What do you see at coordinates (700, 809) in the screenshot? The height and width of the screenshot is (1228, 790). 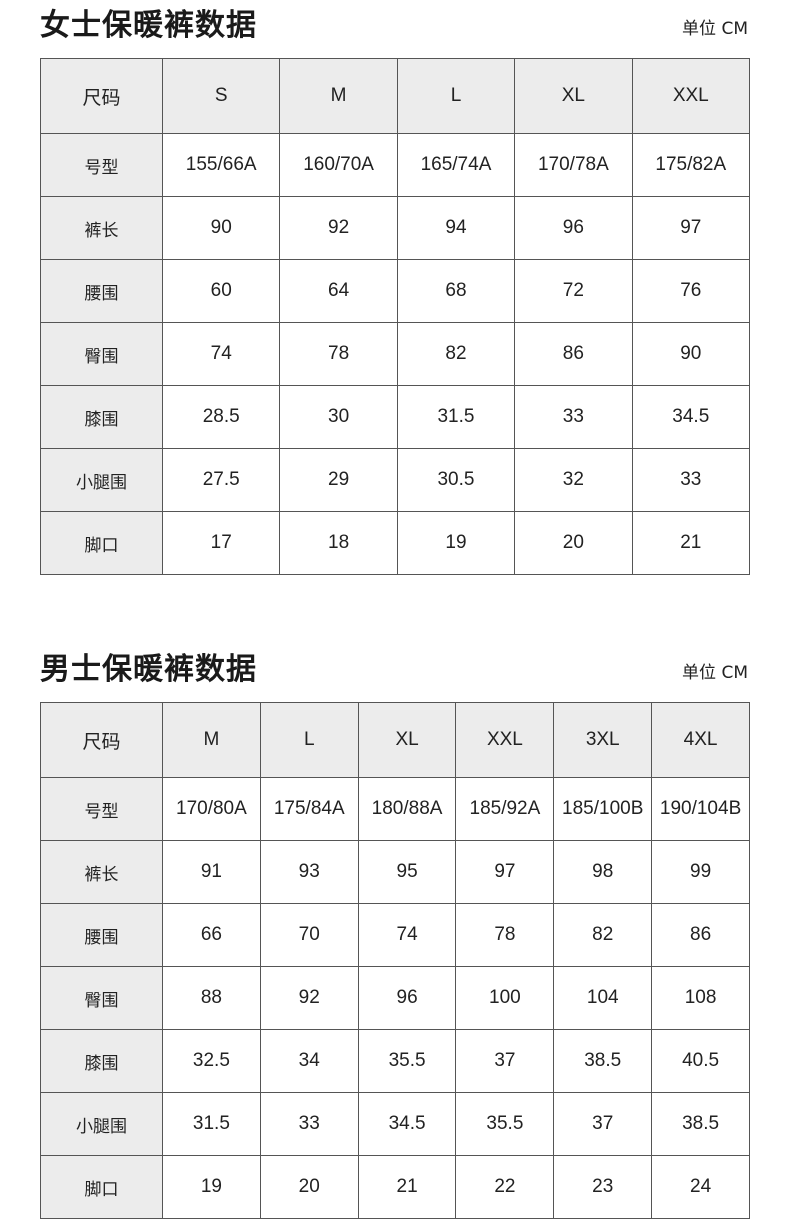 I see `measurement-cell: 190/104B` at bounding box center [700, 809].